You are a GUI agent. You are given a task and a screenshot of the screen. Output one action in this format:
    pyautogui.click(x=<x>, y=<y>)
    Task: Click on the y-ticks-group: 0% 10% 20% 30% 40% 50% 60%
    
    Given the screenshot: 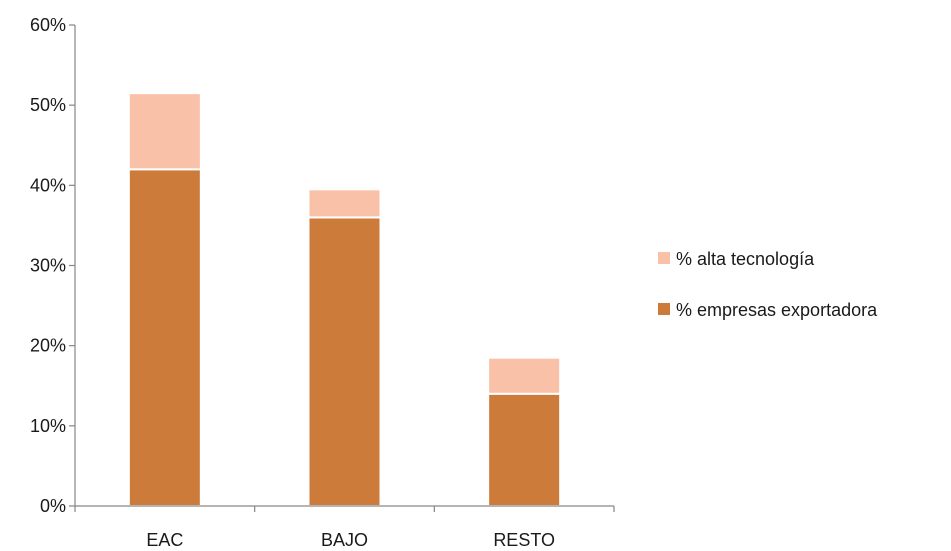 What is the action you would take?
    pyautogui.click(x=52, y=265)
    